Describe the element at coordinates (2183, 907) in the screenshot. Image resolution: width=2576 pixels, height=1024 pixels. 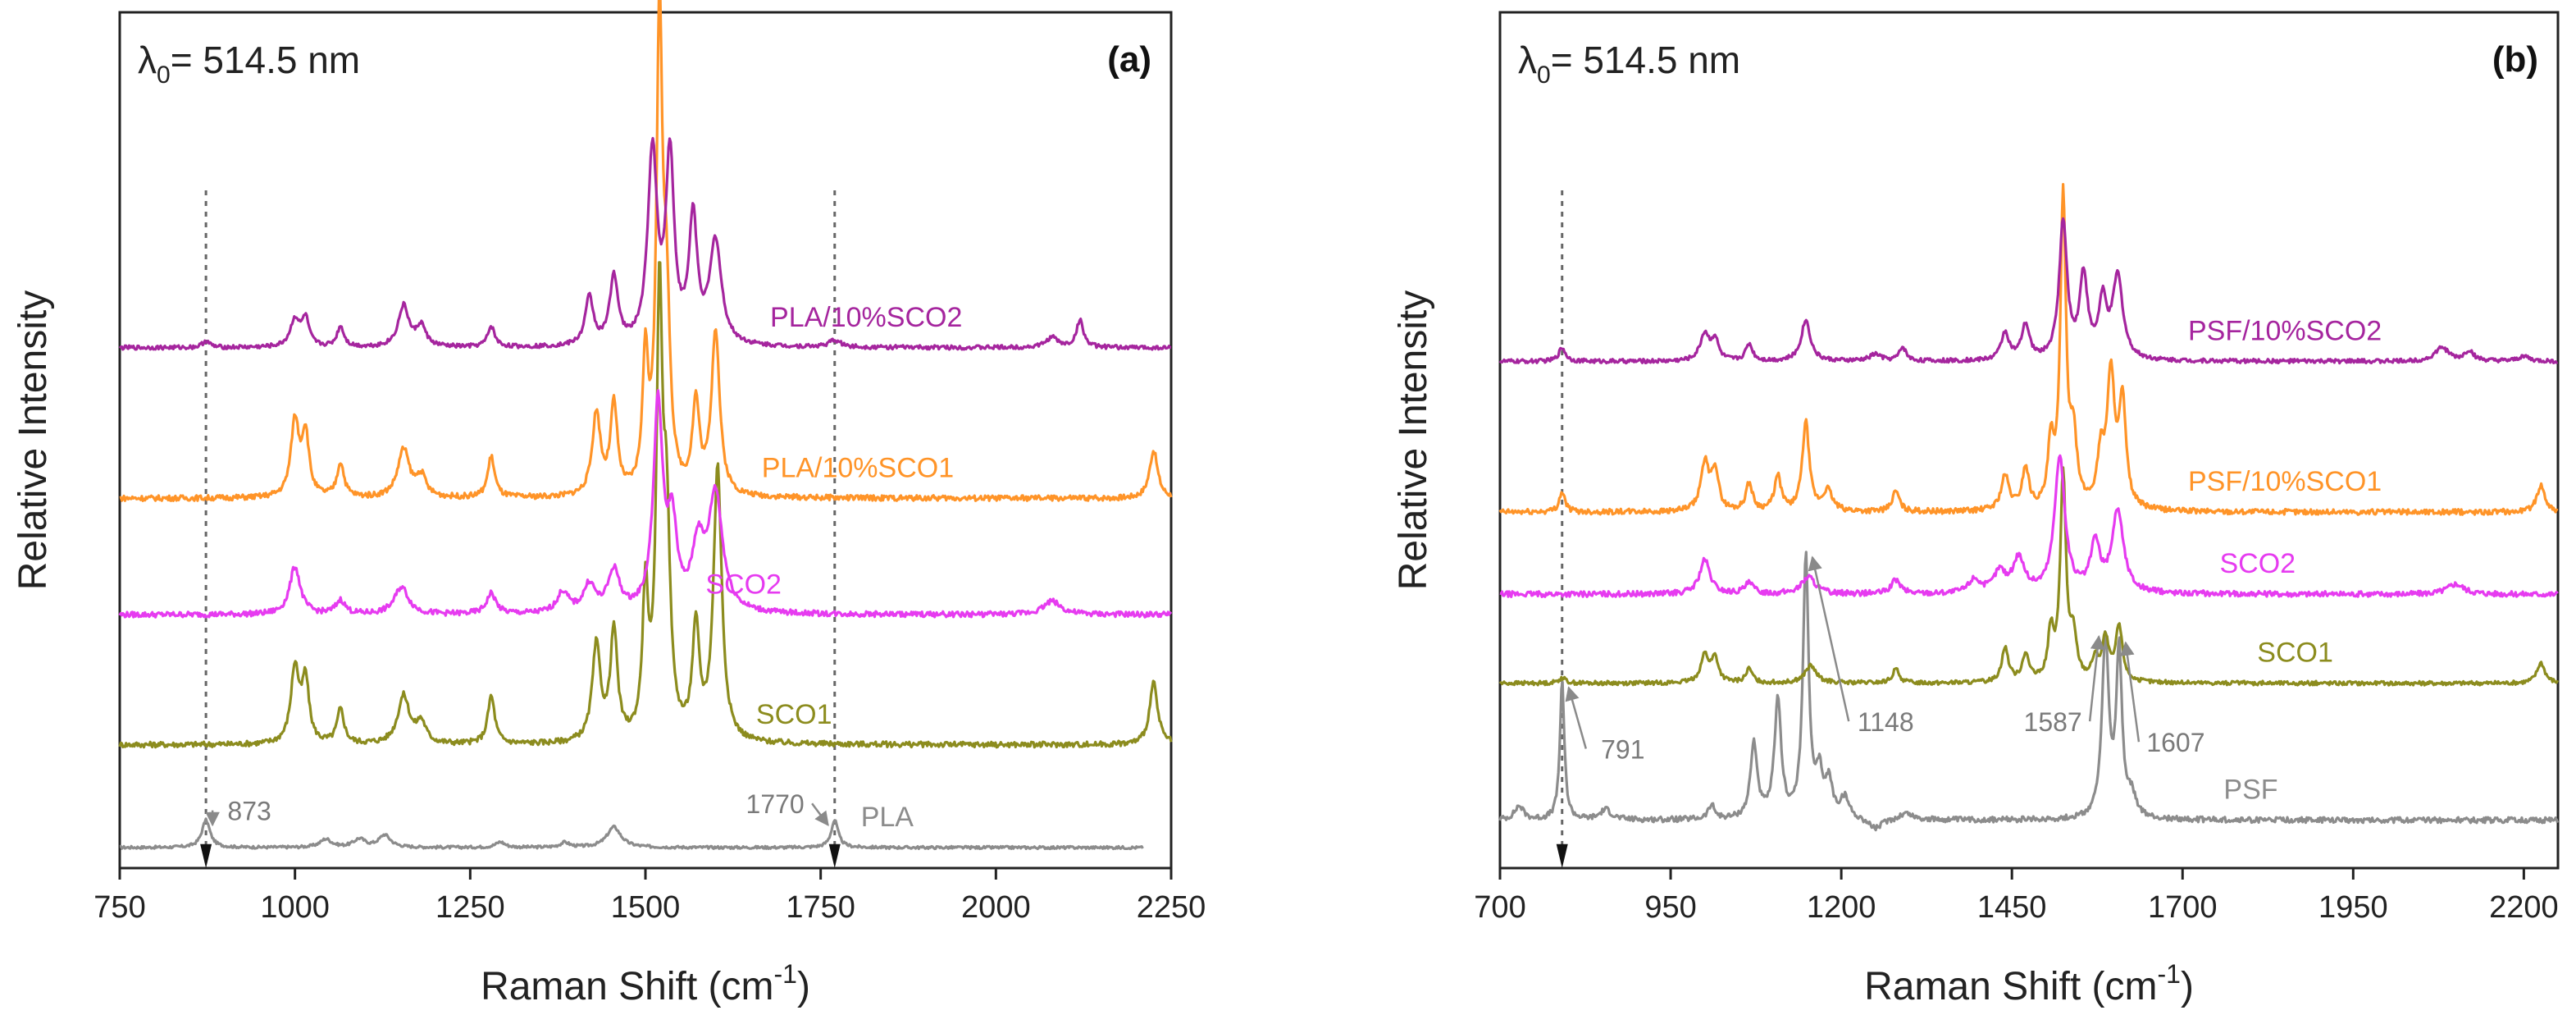
I see `x-tick-label: 1700` at that location.